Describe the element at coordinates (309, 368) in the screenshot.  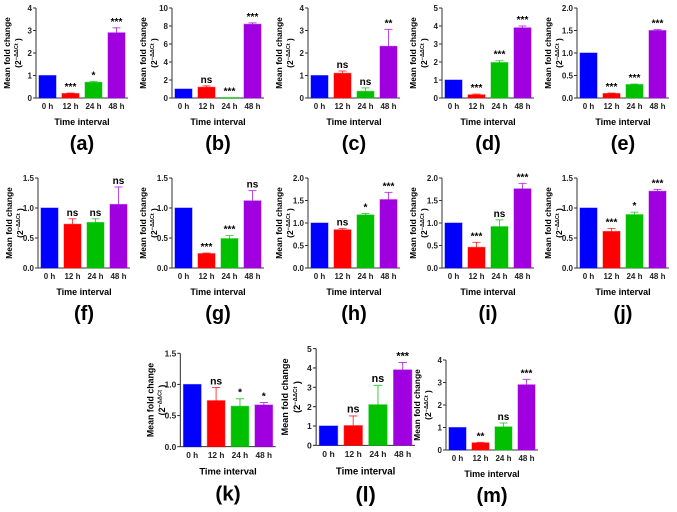
I see `y-tick-label: 4` at that location.